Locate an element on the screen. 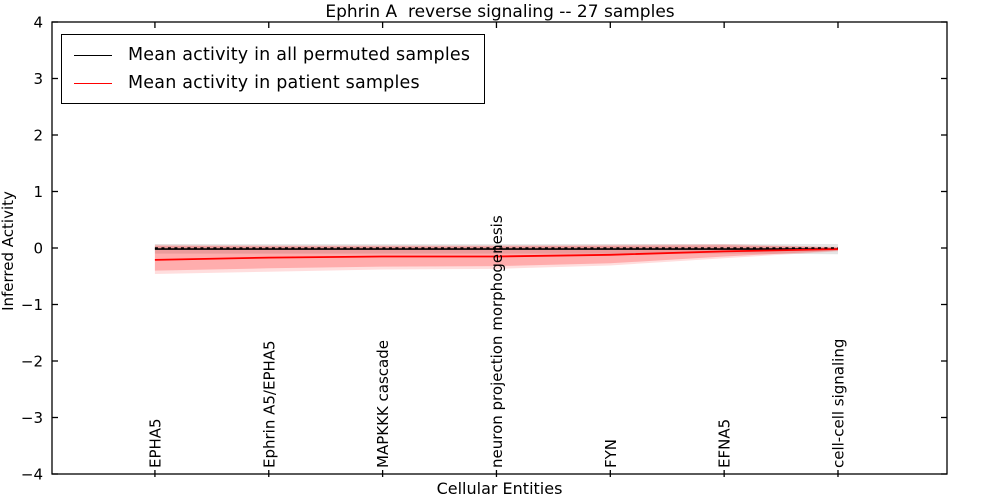 The image size is (1000, 500). legend-item: Mean activity in all permuted samples is located at coordinates (272, 55).